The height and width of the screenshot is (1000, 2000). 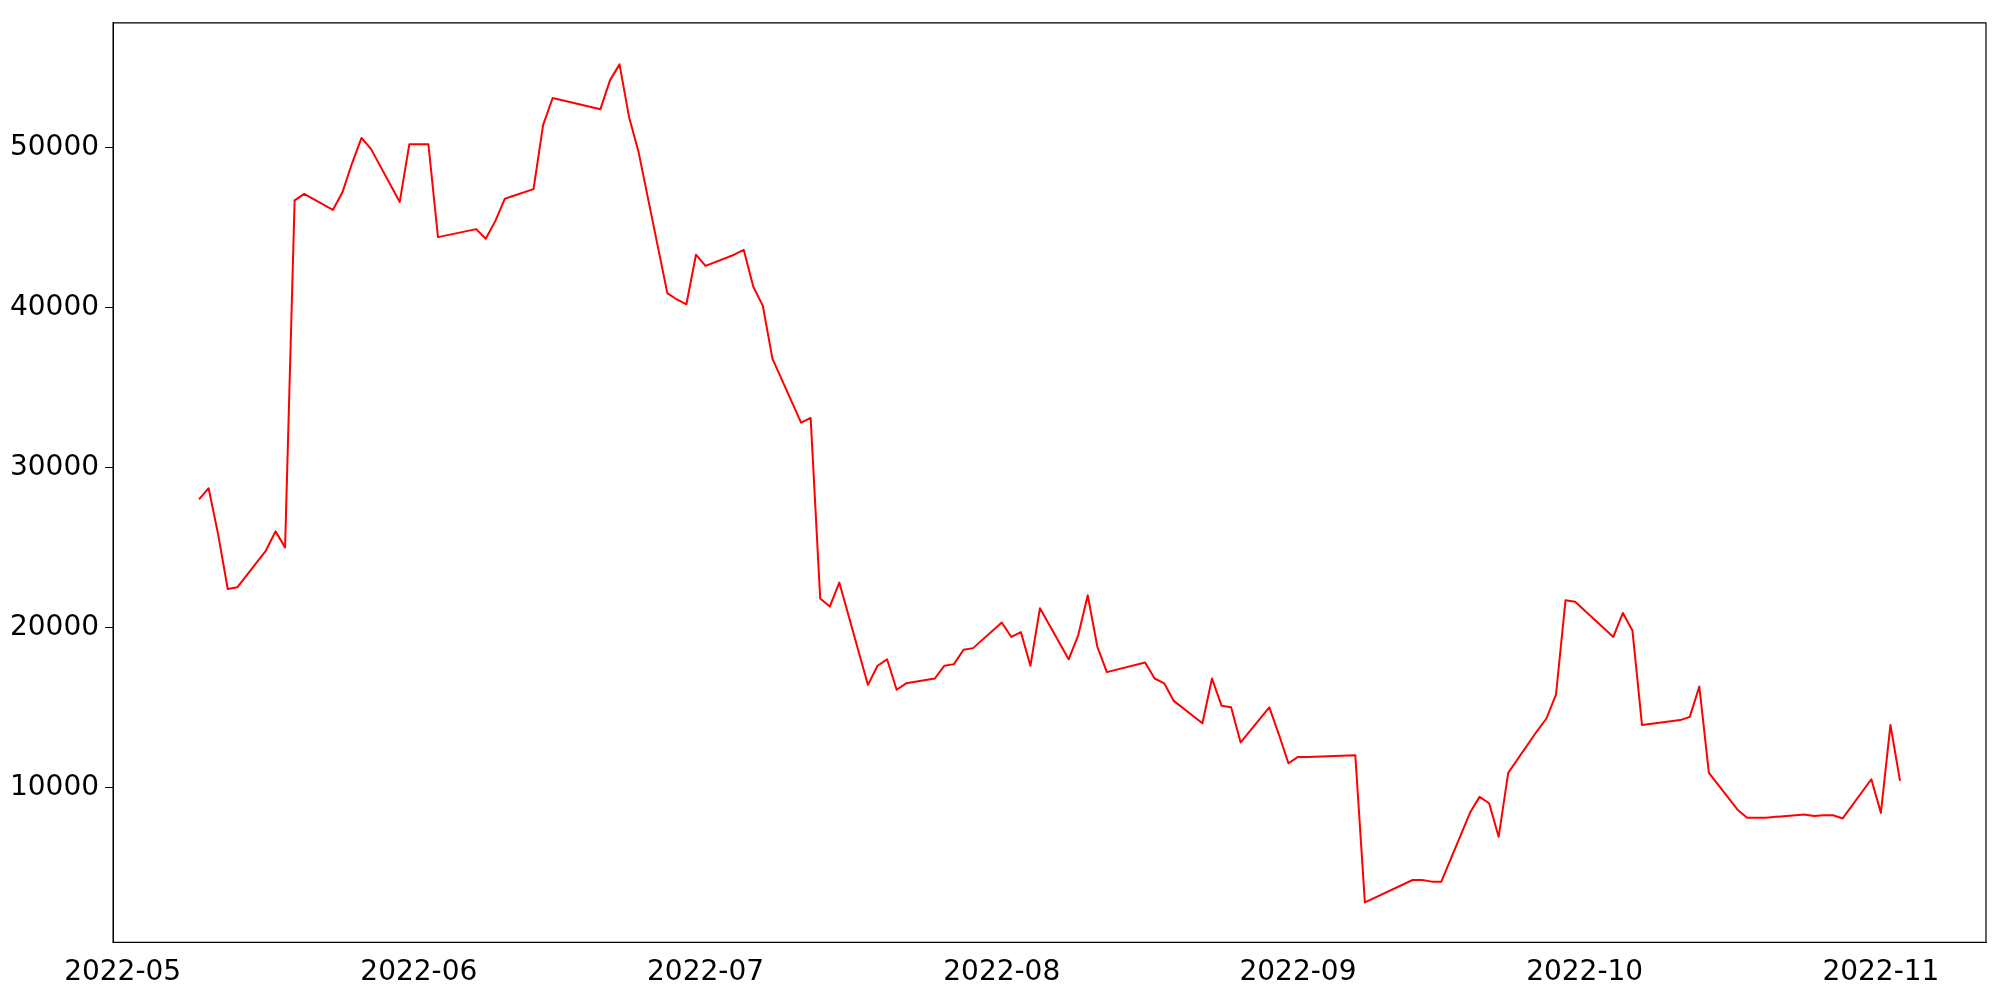 What do you see at coordinates (419, 971) in the screenshot?
I see `x-tick-label: 2022-06` at bounding box center [419, 971].